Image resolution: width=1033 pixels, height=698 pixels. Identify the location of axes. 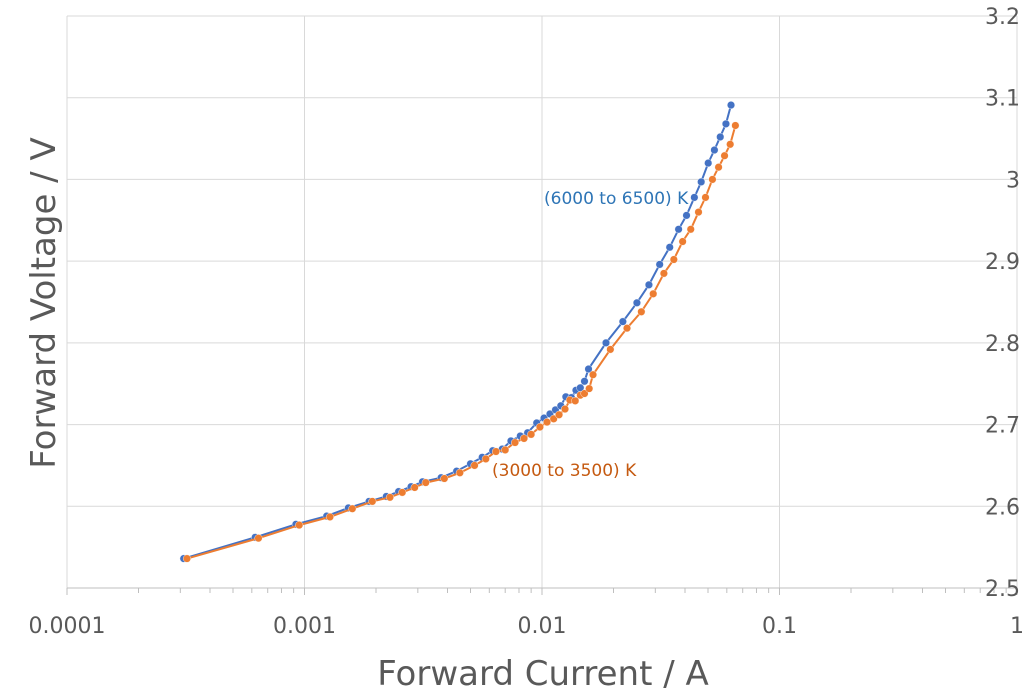
(542, 591).